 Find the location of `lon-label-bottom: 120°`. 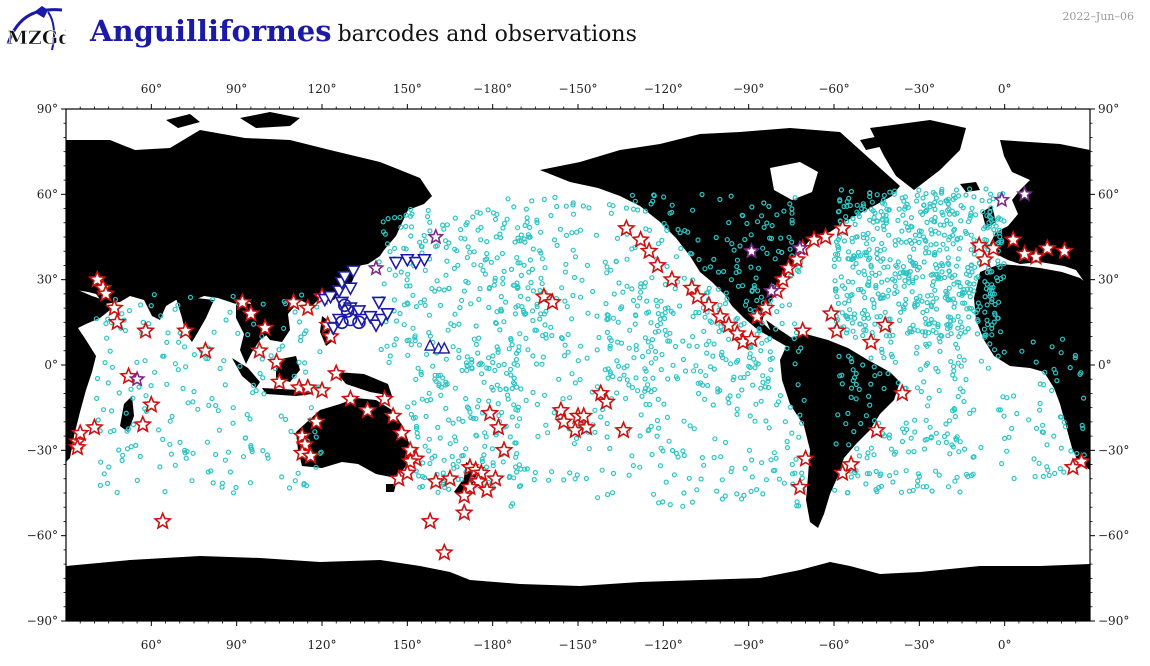

lon-label-bottom: 120° is located at coordinates (322, 645).